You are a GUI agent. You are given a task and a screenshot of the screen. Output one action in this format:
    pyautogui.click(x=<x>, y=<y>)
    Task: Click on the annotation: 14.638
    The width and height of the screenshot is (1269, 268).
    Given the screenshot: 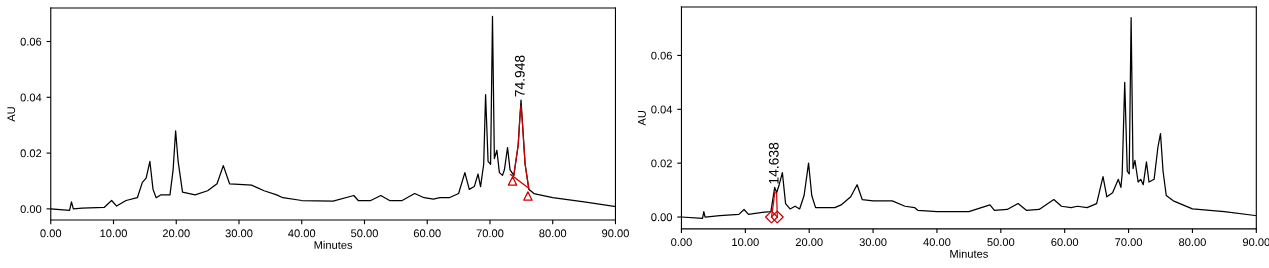 What is the action you would take?
    pyautogui.click(x=773, y=163)
    